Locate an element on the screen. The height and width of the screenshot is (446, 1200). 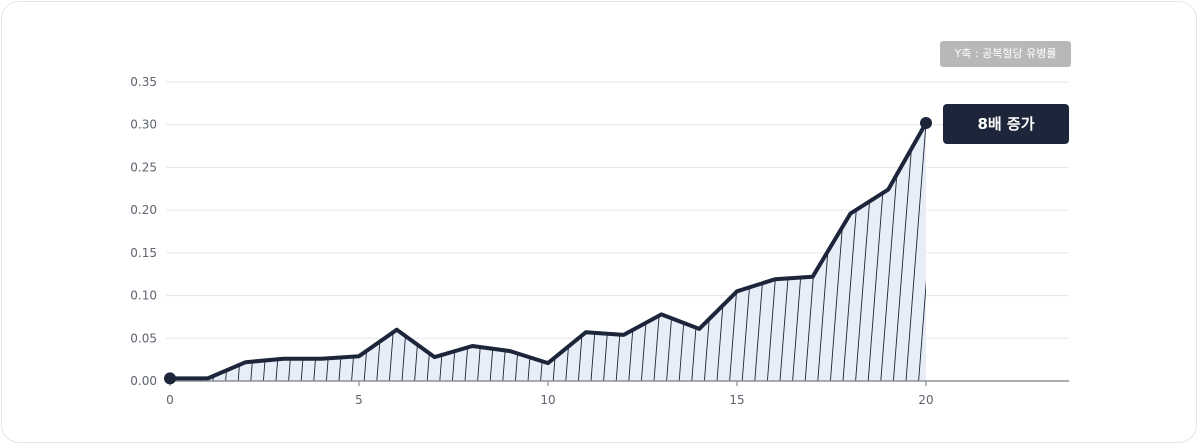
x-tick-label: 0 is located at coordinates (170, 400).